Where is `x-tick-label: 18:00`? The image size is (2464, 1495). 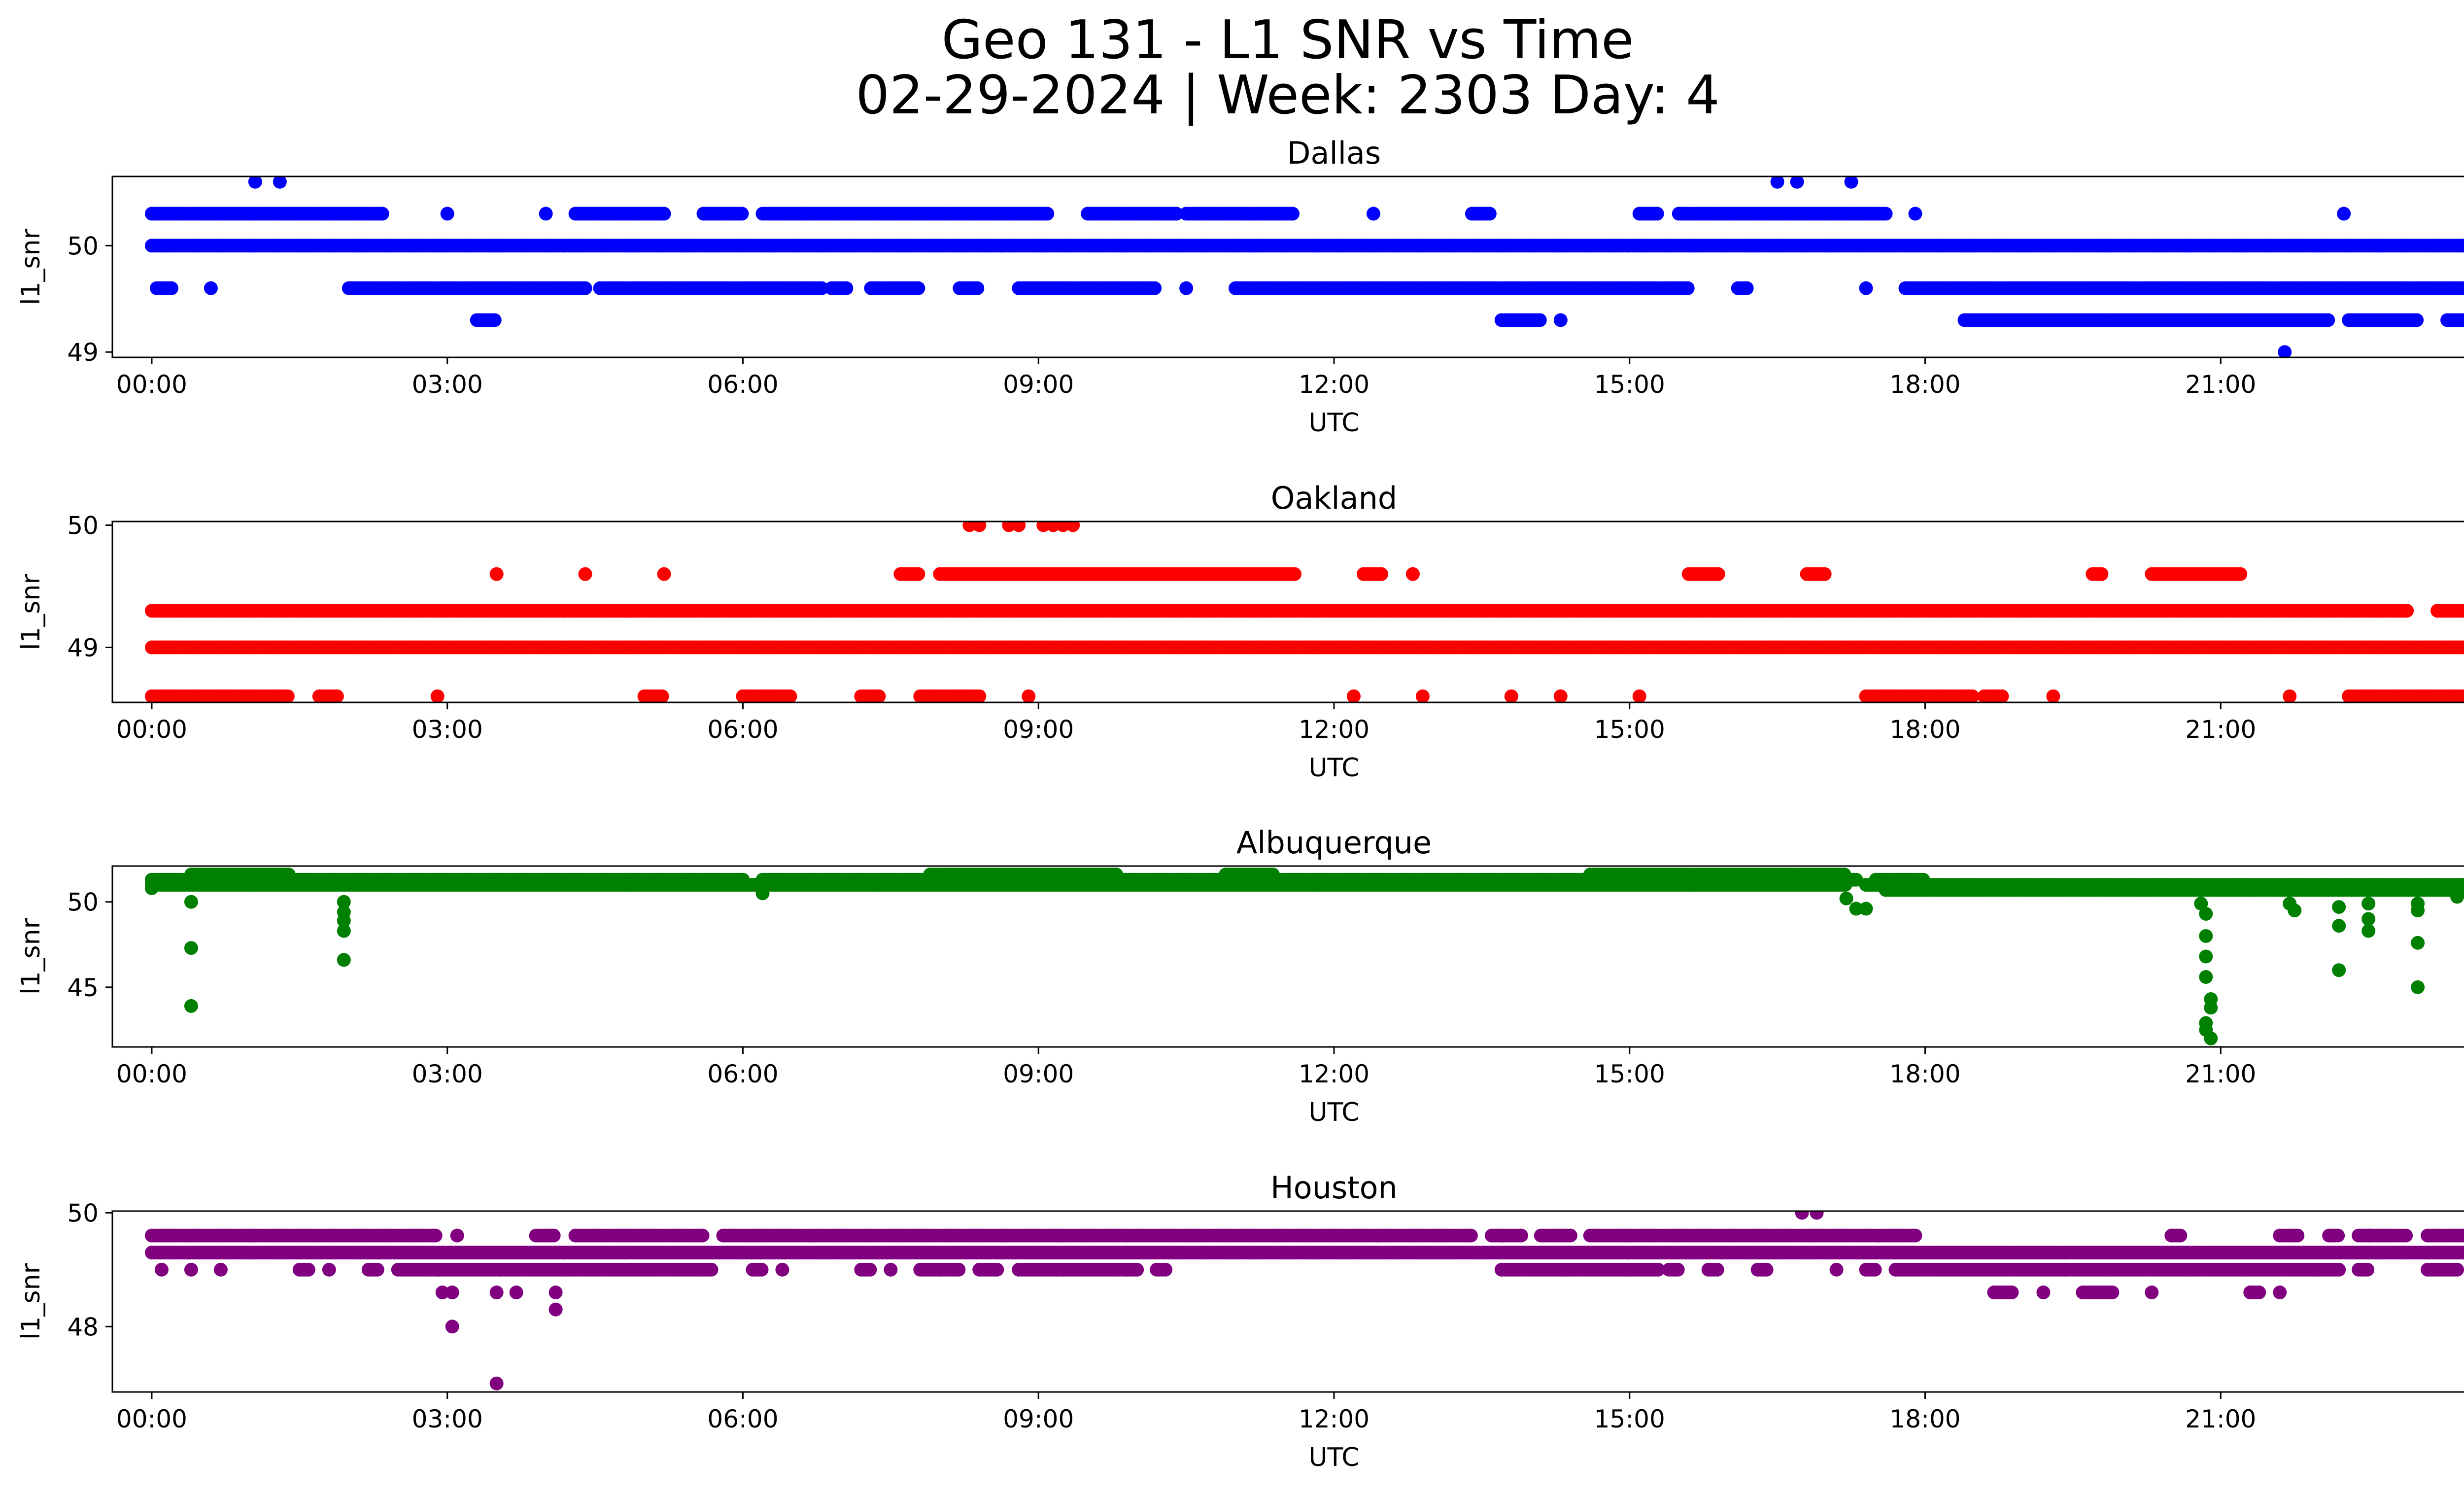
x-tick-label: 18:00 is located at coordinates (1924, 729).